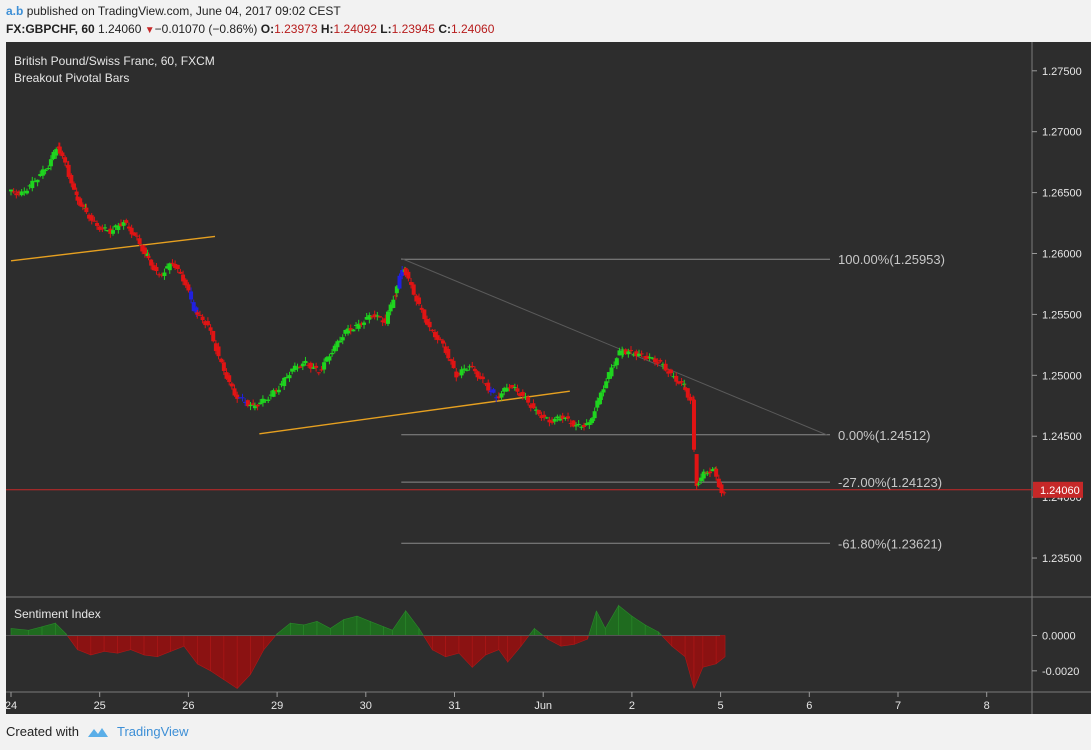 The width and height of the screenshot is (1091, 750). Describe the element at coordinates (297, 629) in the screenshot. I see `sentiment-positive-area` at that location.